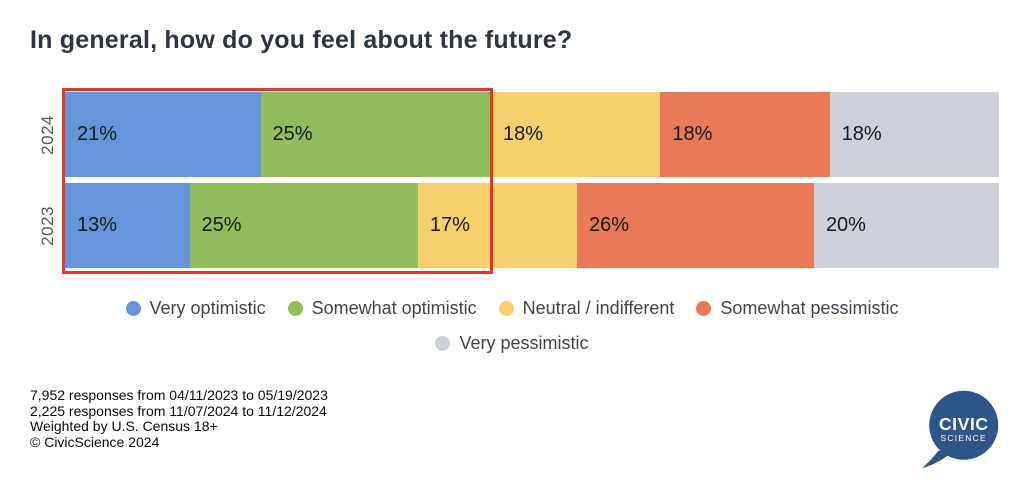 This screenshot has width=1024, height=480. I want to click on legend-row: Very pessimistic, so click(512, 343).